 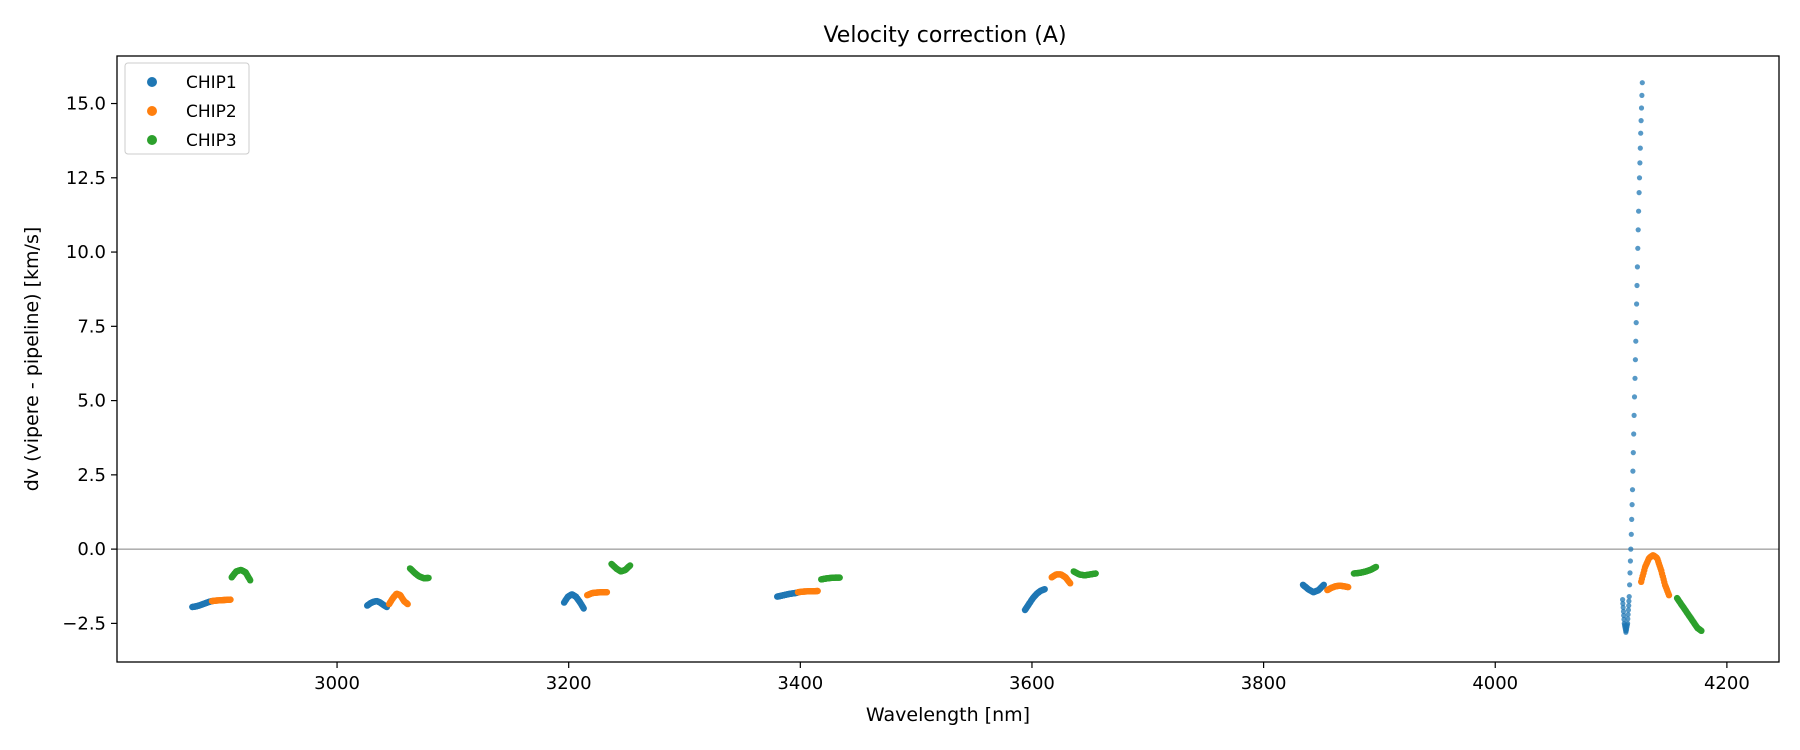 I want to click on y-tick-label: 0.0, so click(x=91, y=549).